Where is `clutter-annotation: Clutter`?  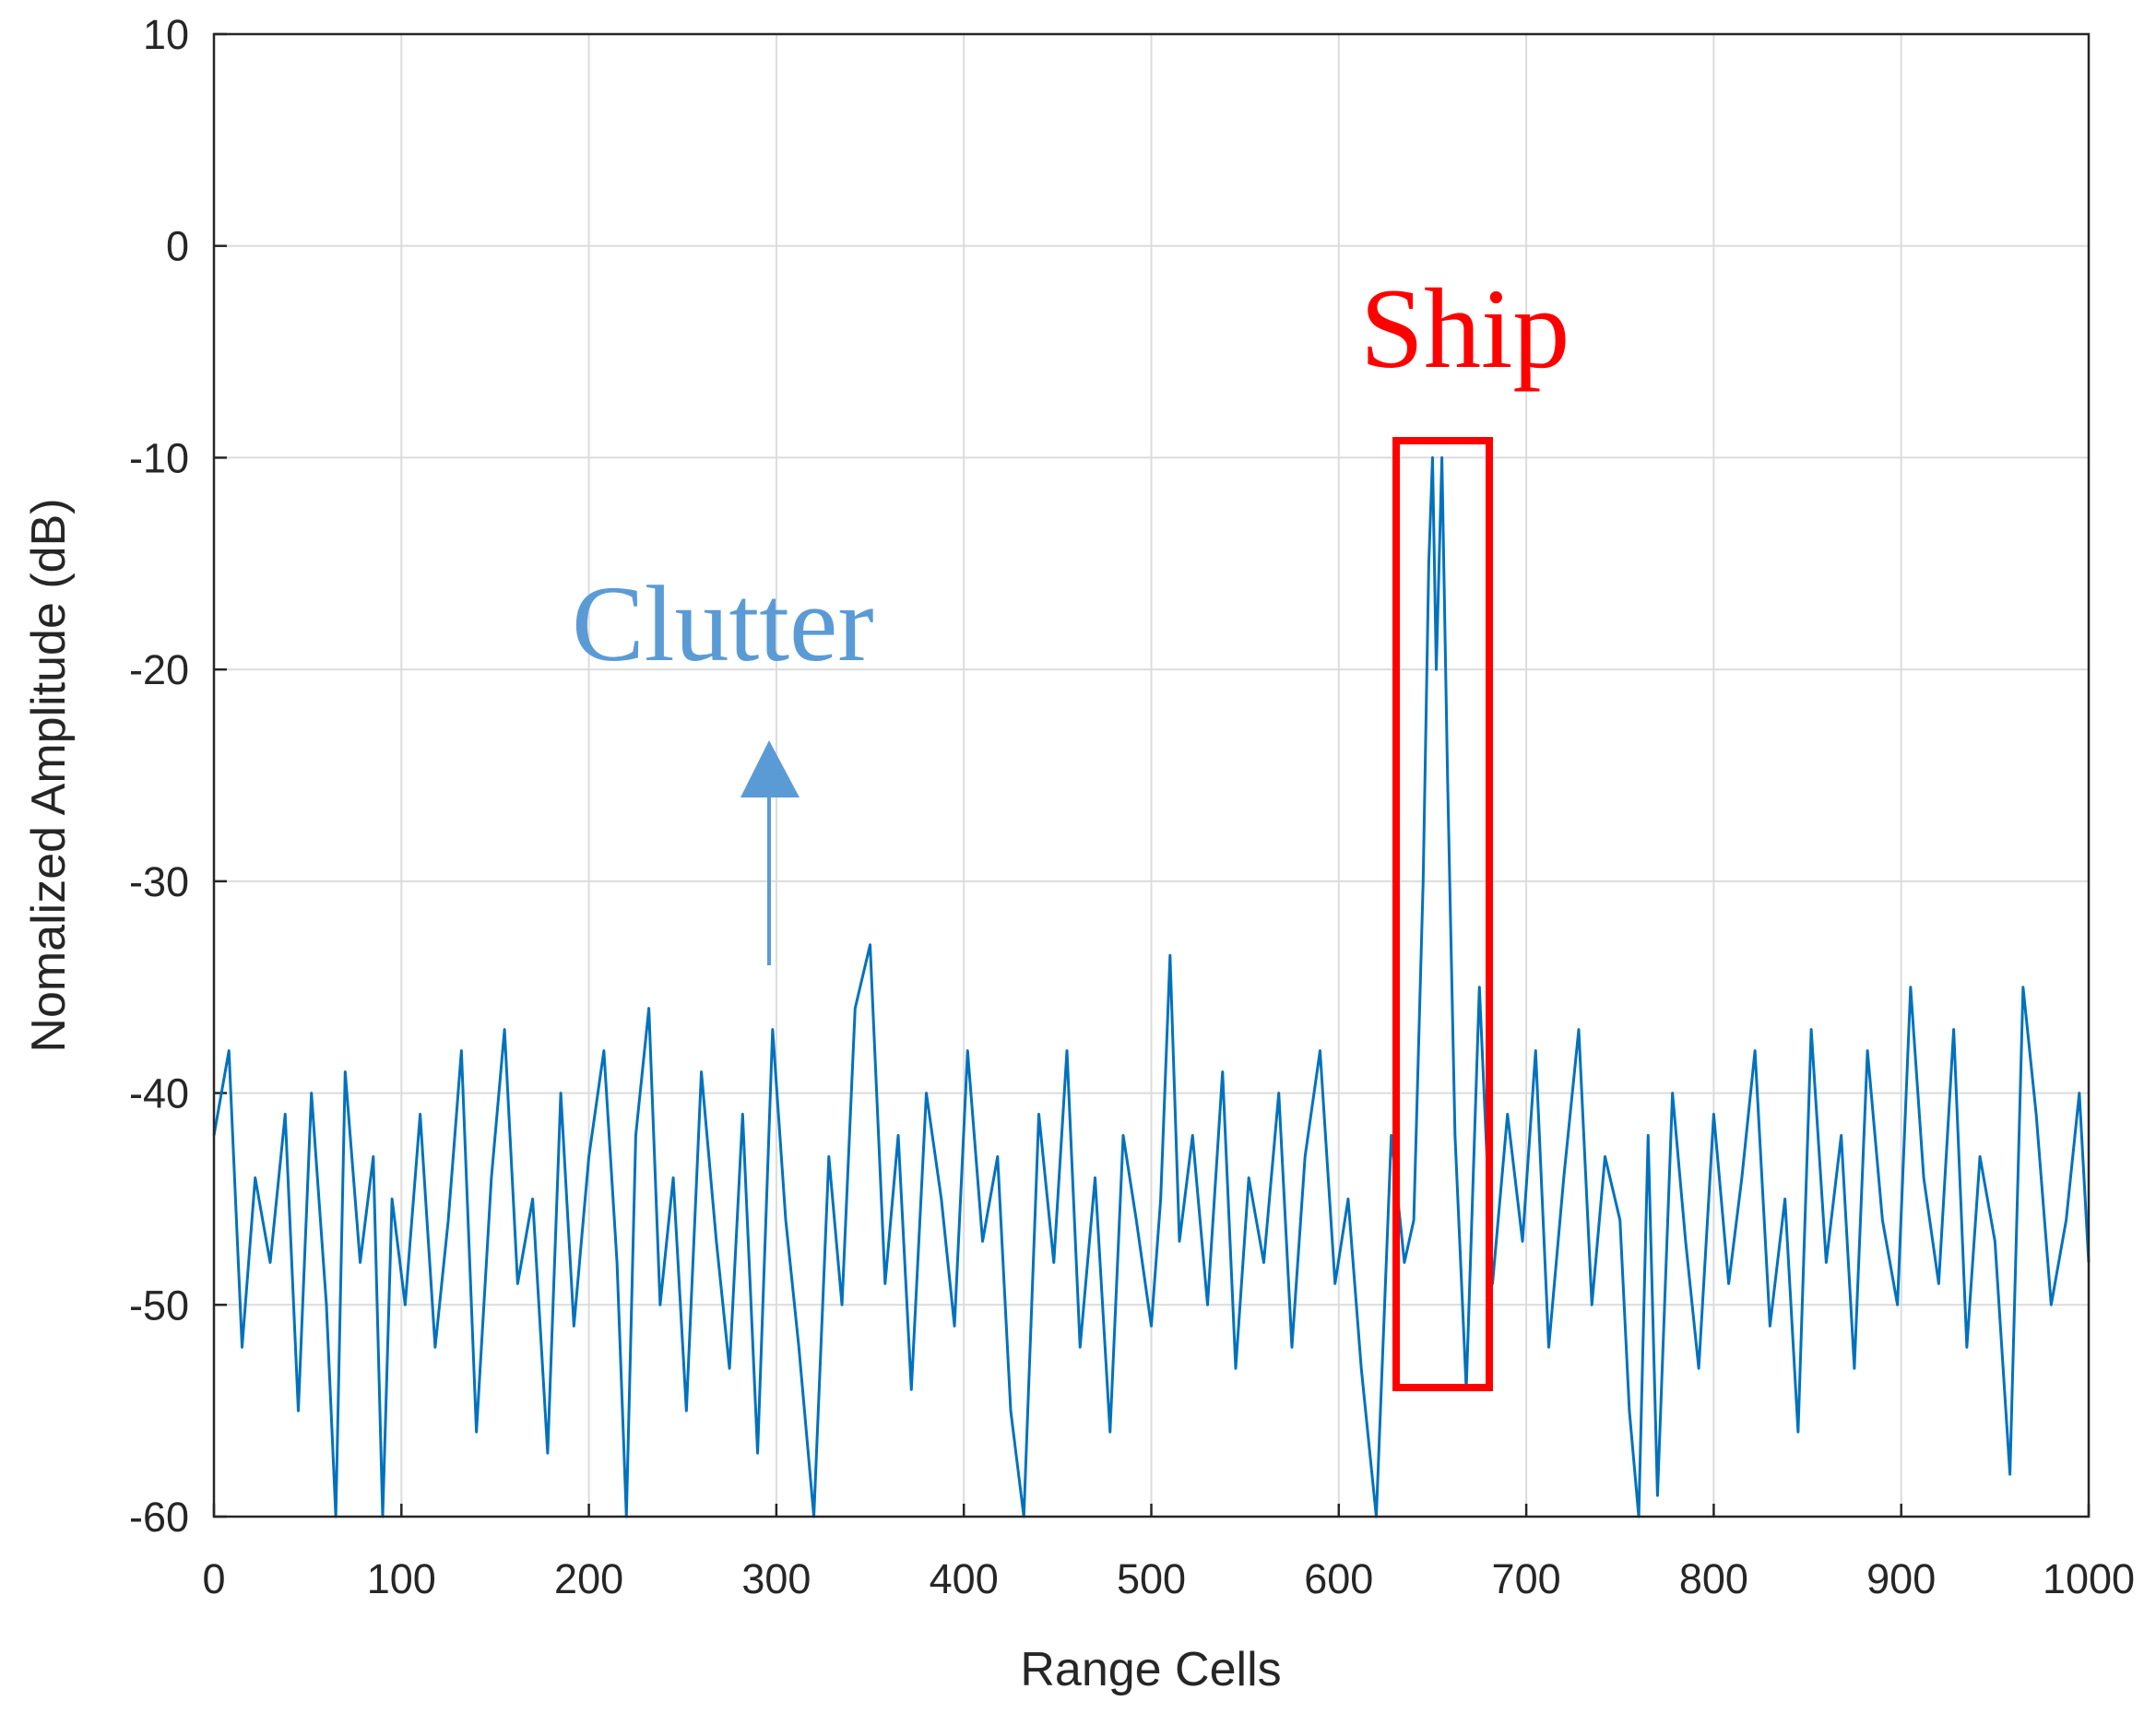
clutter-annotation: Clutter is located at coordinates (723, 623).